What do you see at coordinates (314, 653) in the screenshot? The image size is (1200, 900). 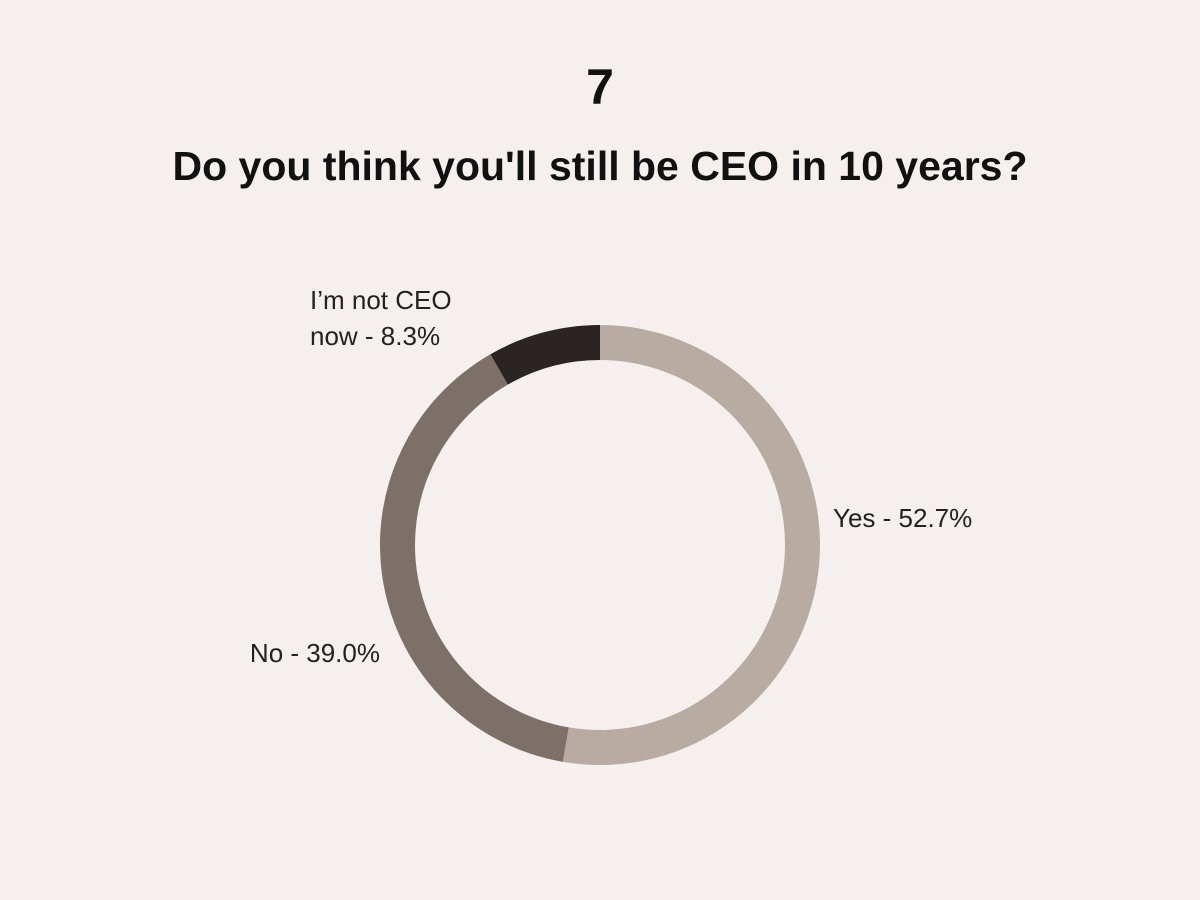 I see `data-label: No - 39.0%` at bounding box center [314, 653].